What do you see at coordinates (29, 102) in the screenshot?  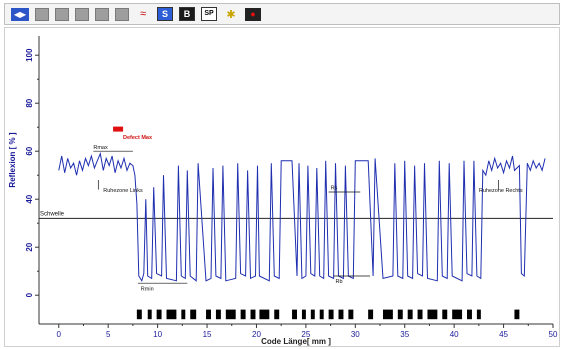 I see `y-tick-label: 80` at bounding box center [29, 102].